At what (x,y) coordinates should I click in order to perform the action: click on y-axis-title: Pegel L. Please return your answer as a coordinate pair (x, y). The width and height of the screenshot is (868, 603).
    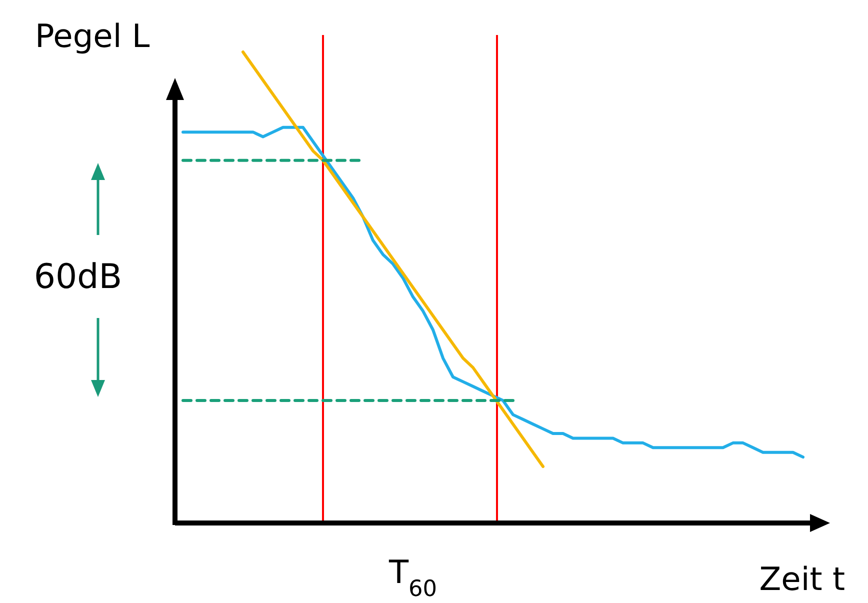
    Looking at the image, I should click on (92, 36).